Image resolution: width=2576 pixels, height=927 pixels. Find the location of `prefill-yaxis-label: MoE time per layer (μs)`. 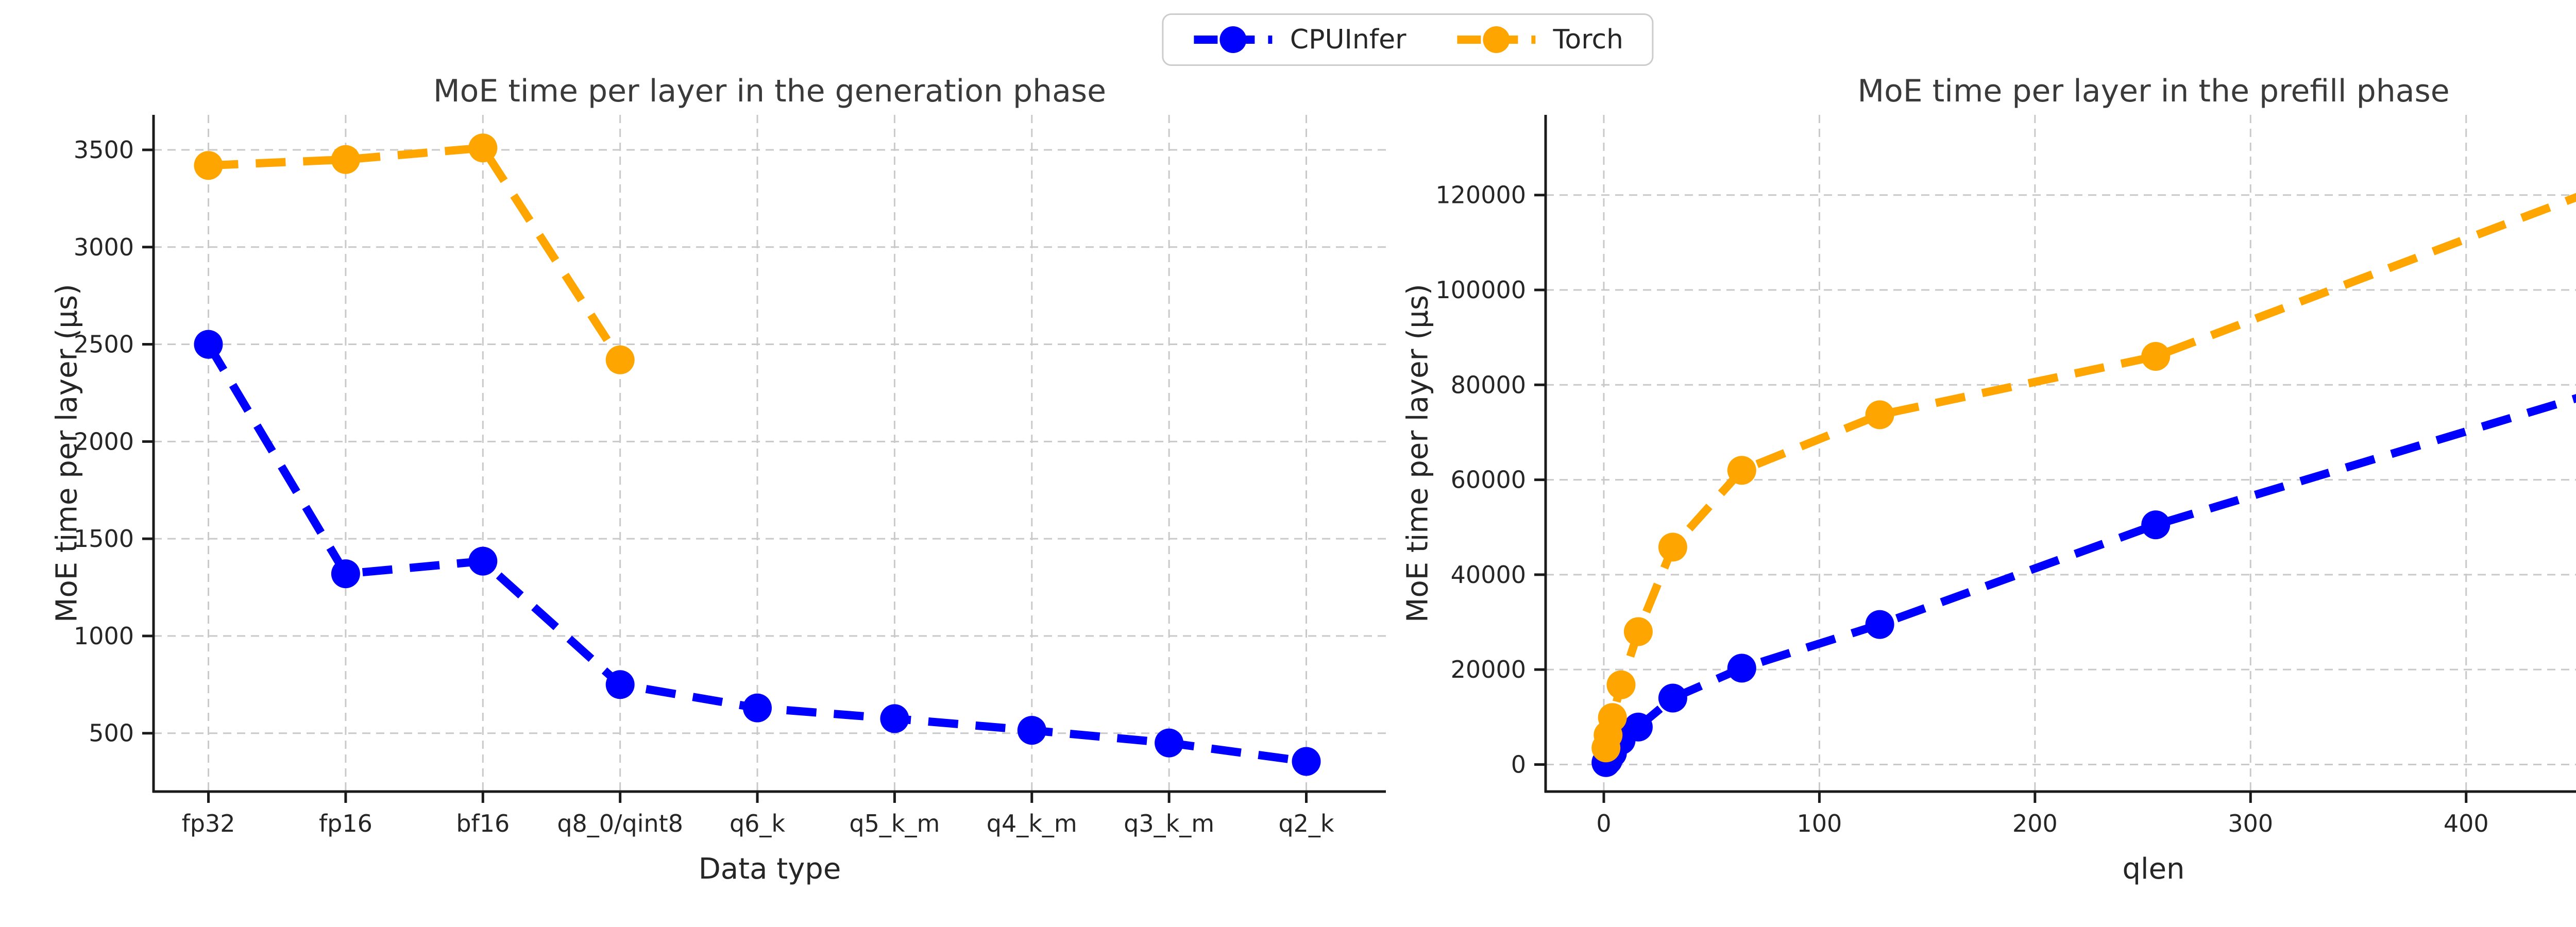

prefill-yaxis-label: MoE time per layer (μs) is located at coordinates (1418, 454).